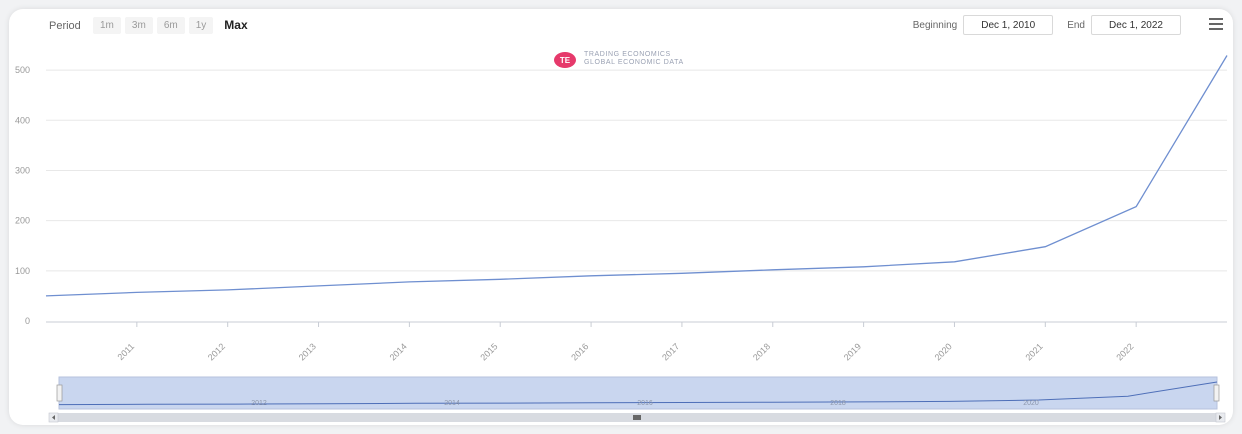  What do you see at coordinates (107, 25) in the screenshot?
I see `period-button-1m: 1m` at bounding box center [107, 25].